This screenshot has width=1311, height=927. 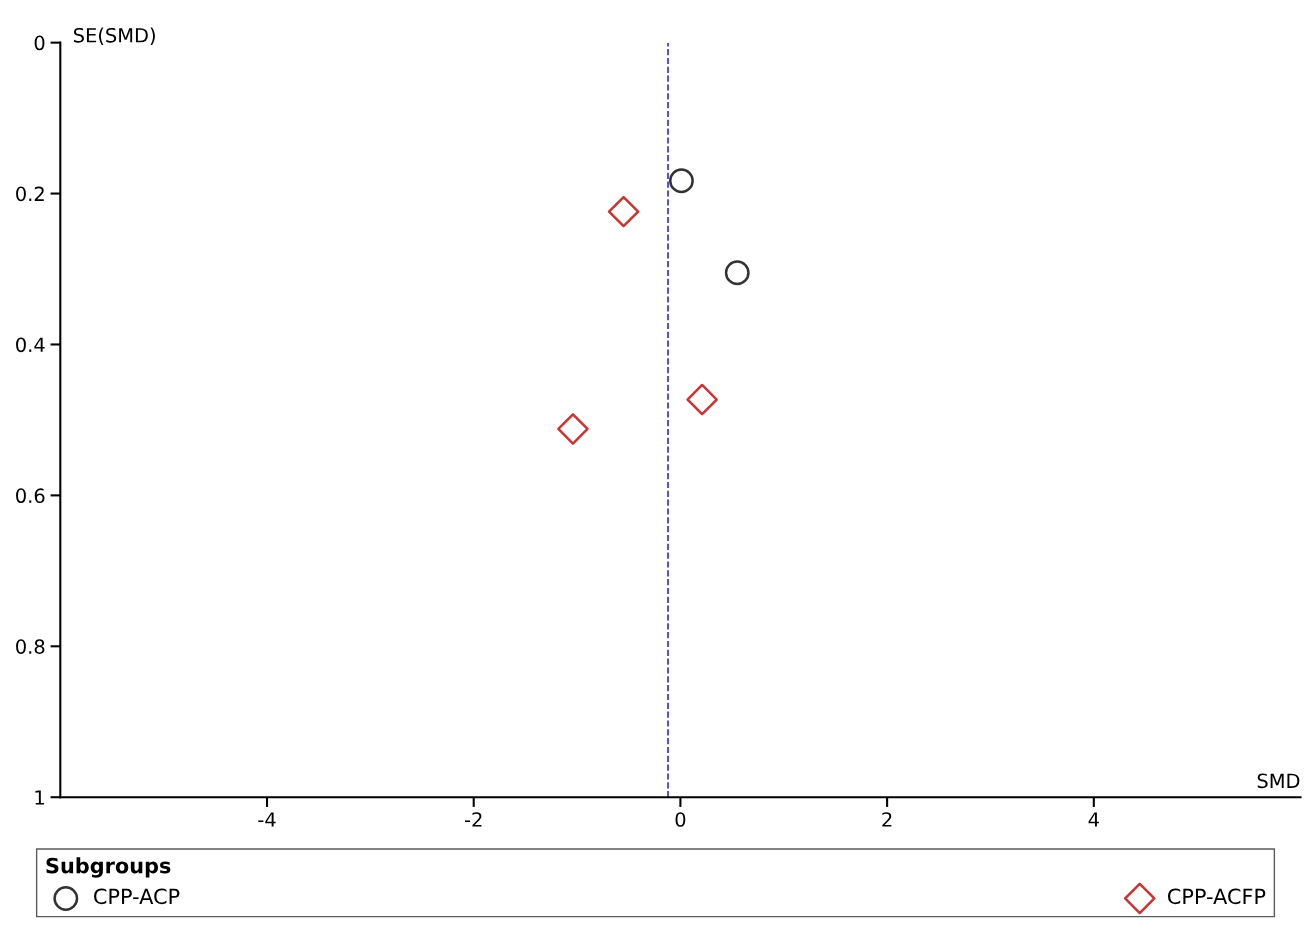 What do you see at coordinates (1278, 781) in the screenshot?
I see `x-axis-title: SMD` at bounding box center [1278, 781].